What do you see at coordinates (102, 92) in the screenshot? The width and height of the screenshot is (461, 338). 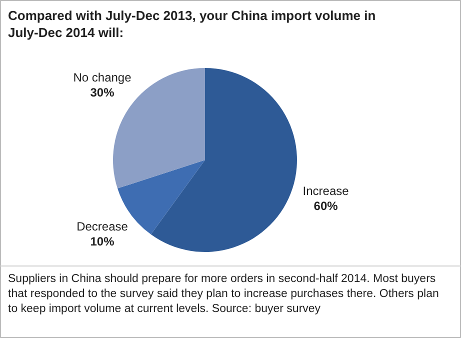 I see `data-label: 30%` at bounding box center [102, 92].